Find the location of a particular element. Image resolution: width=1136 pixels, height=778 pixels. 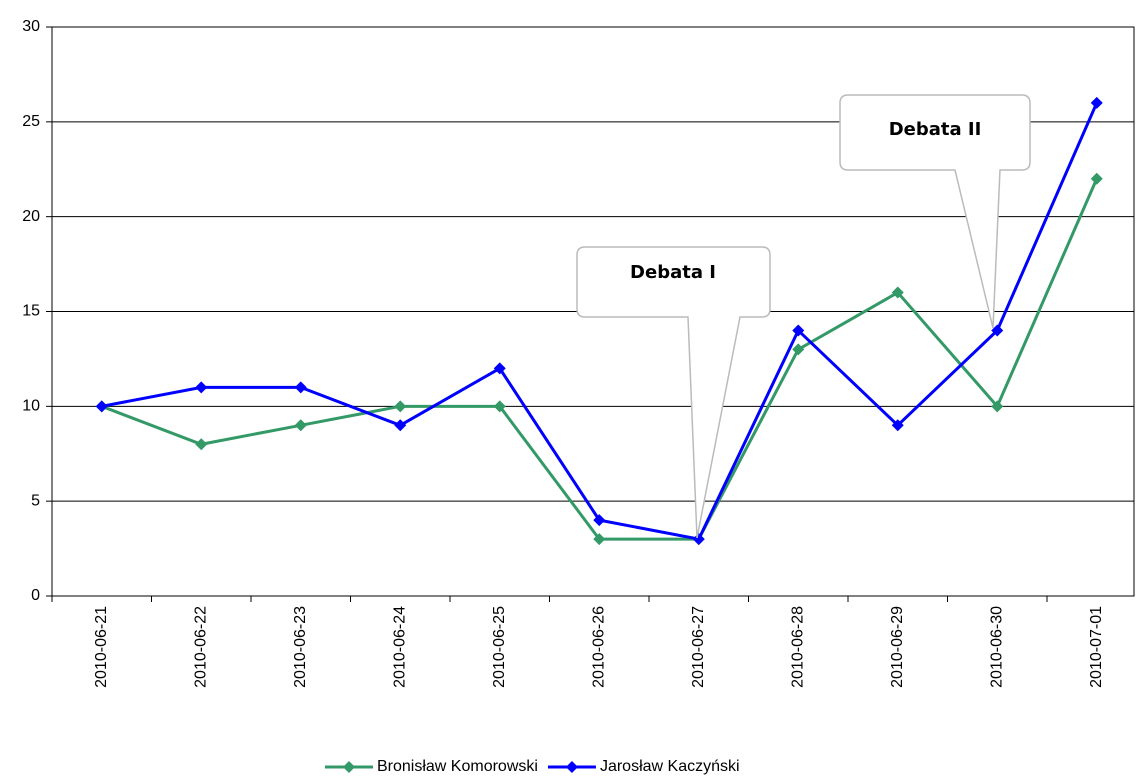

y-tick-label: 10 is located at coordinates (31, 406).